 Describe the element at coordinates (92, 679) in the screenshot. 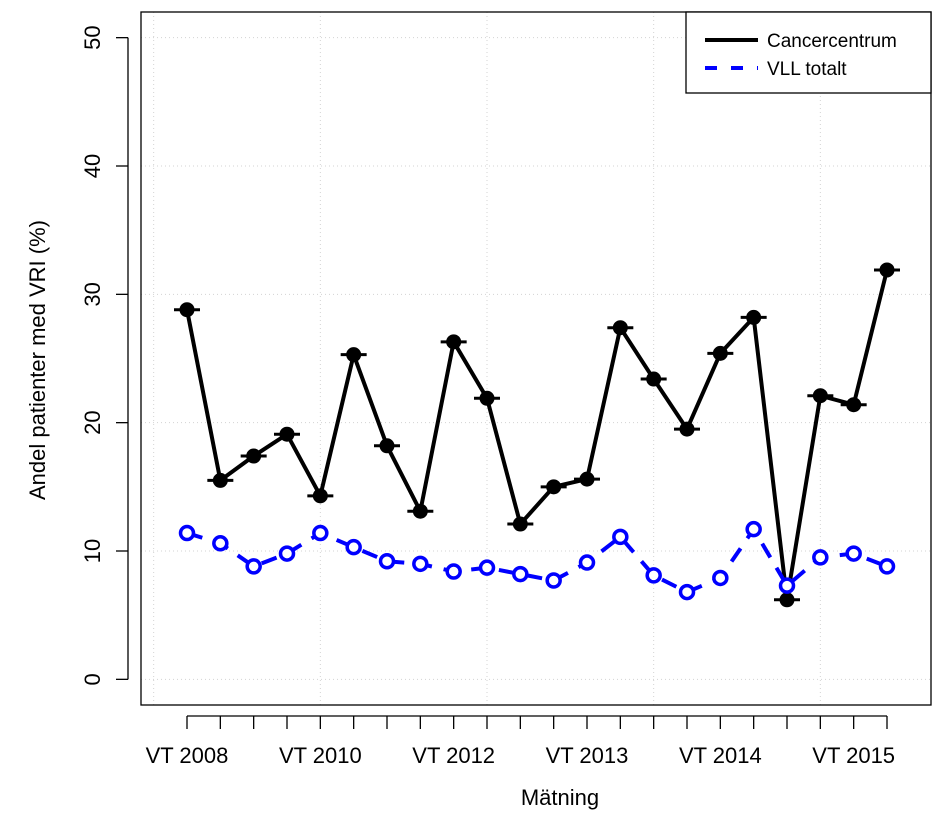

I see `y-tick-label: 0` at that location.